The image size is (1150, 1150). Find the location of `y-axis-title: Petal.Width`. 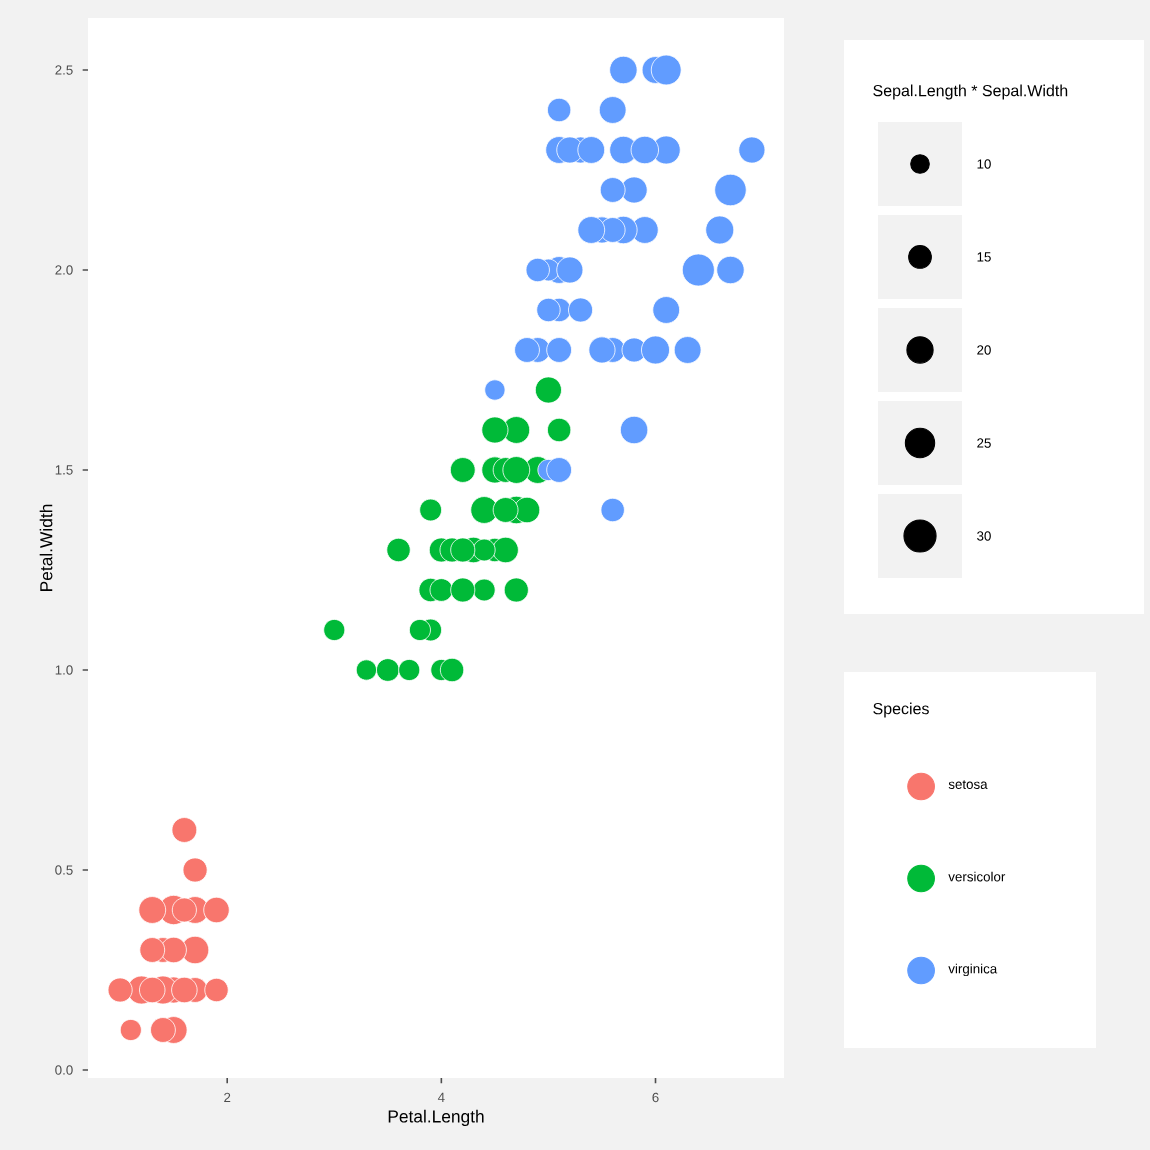

y-axis-title: Petal.Width is located at coordinates (46, 547).